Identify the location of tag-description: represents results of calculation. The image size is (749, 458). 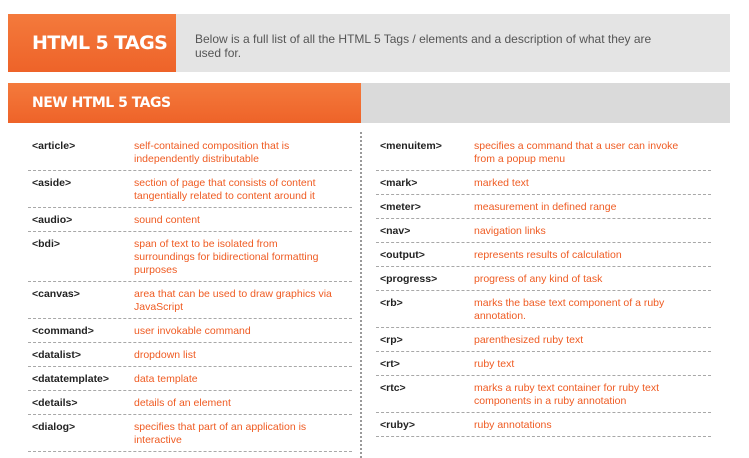
(548, 255).